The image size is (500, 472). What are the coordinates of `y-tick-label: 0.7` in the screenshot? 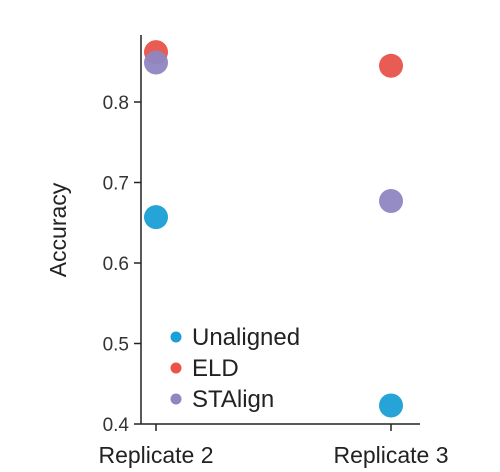 It's located at (116, 184).